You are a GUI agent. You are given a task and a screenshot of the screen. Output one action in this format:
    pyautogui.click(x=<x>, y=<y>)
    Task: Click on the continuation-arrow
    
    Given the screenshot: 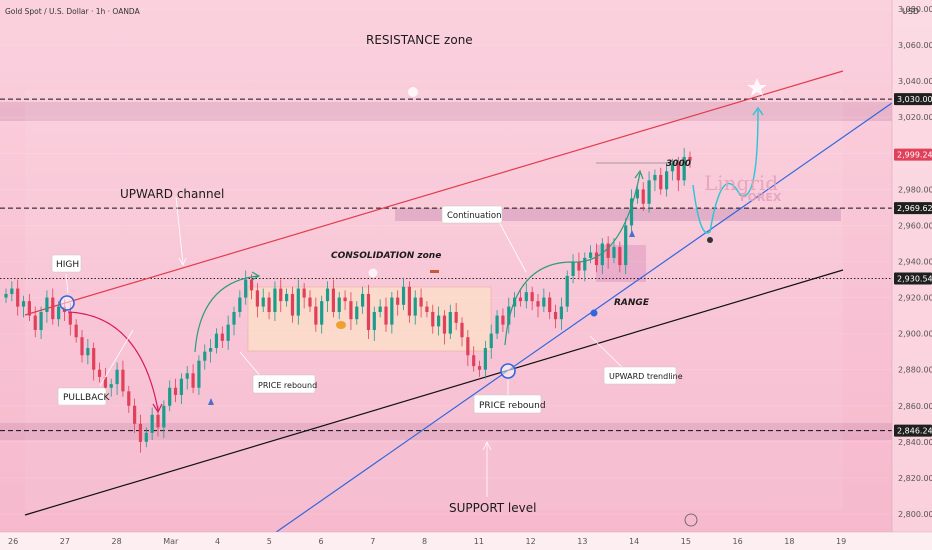 What is the action you would take?
    pyautogui.click(x=572, y=259)
    